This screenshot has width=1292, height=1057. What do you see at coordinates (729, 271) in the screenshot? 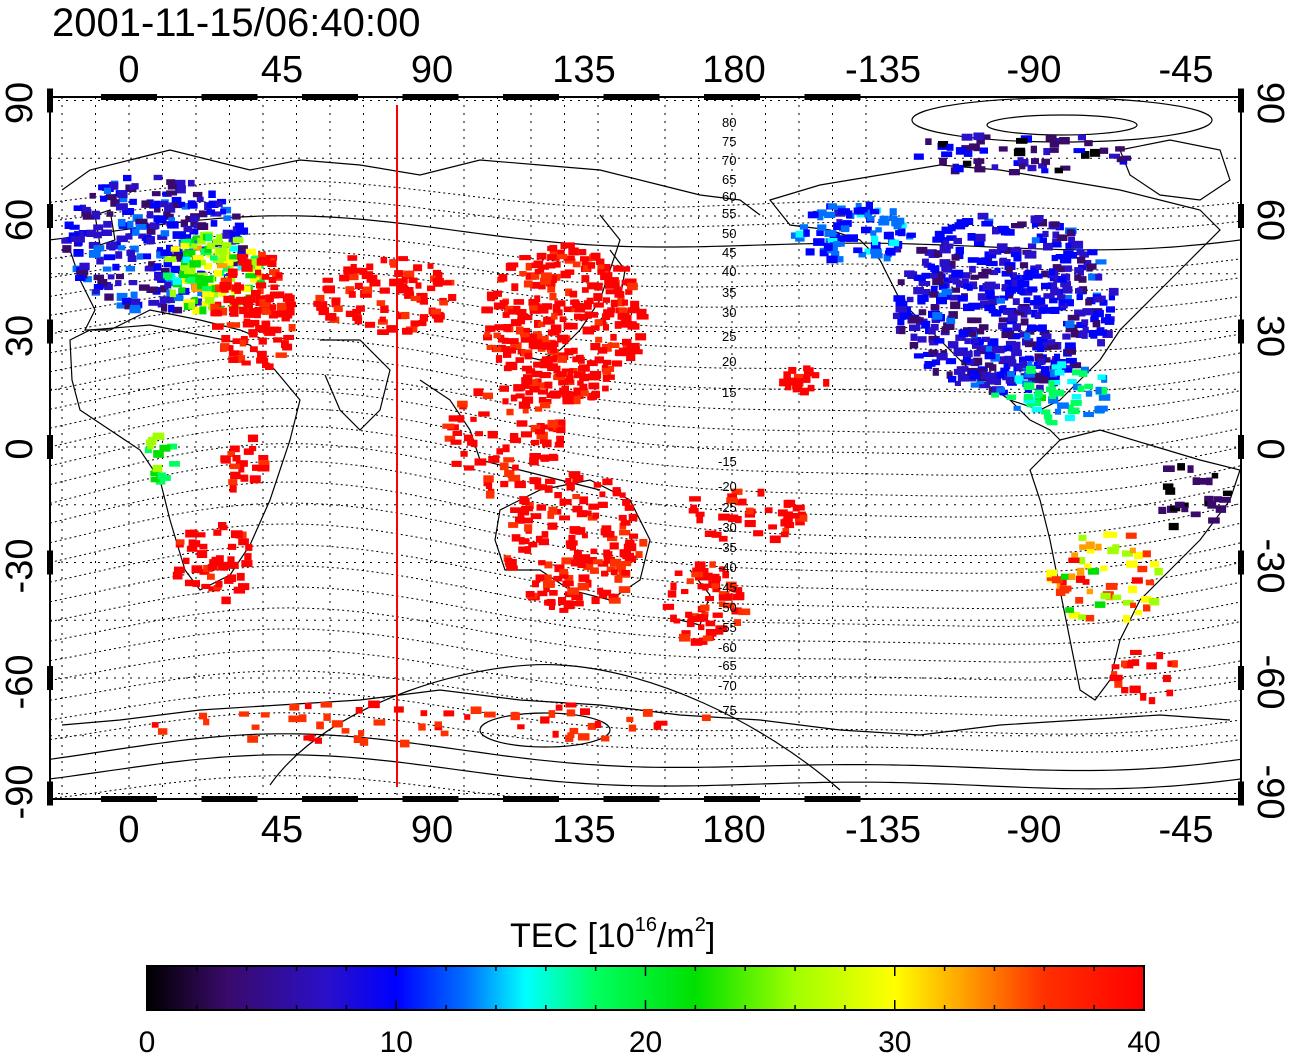
I see `geomag-label: 40` at bounding box center [729, 271].